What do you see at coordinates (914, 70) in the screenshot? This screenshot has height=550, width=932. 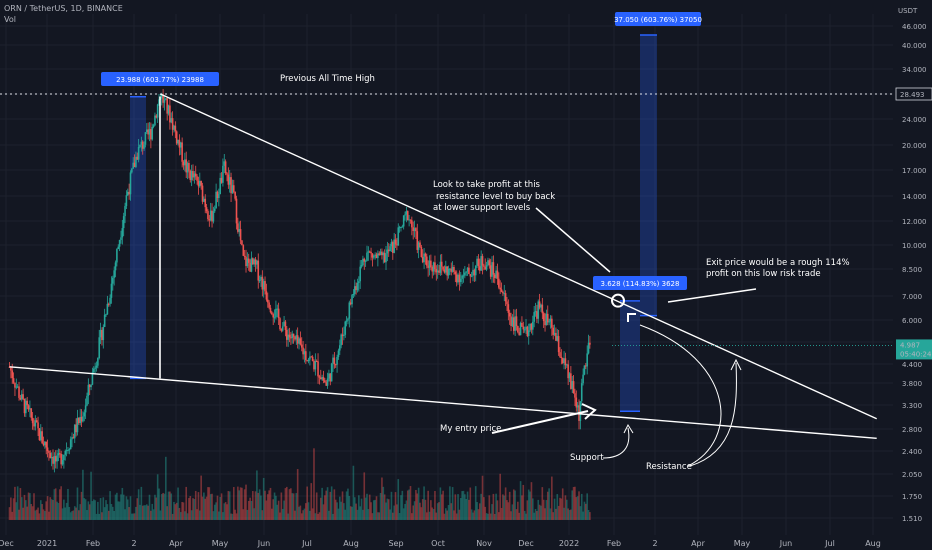 I see `price-tick-label: 34.000` at bounding box center [914, 70].